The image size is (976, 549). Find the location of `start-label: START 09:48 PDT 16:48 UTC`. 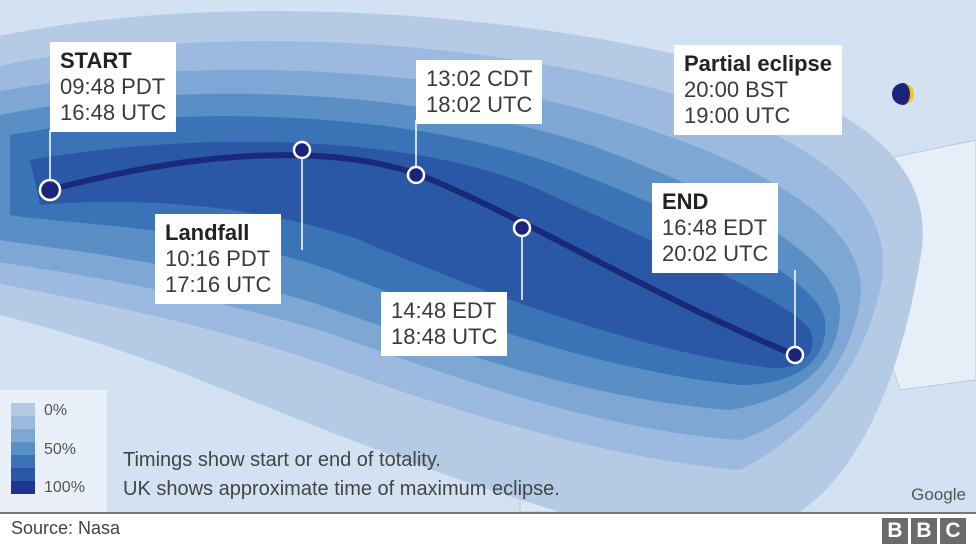

start-label: START 09:48 PDT 16:48 UTC is located at coordinates (113, 87).